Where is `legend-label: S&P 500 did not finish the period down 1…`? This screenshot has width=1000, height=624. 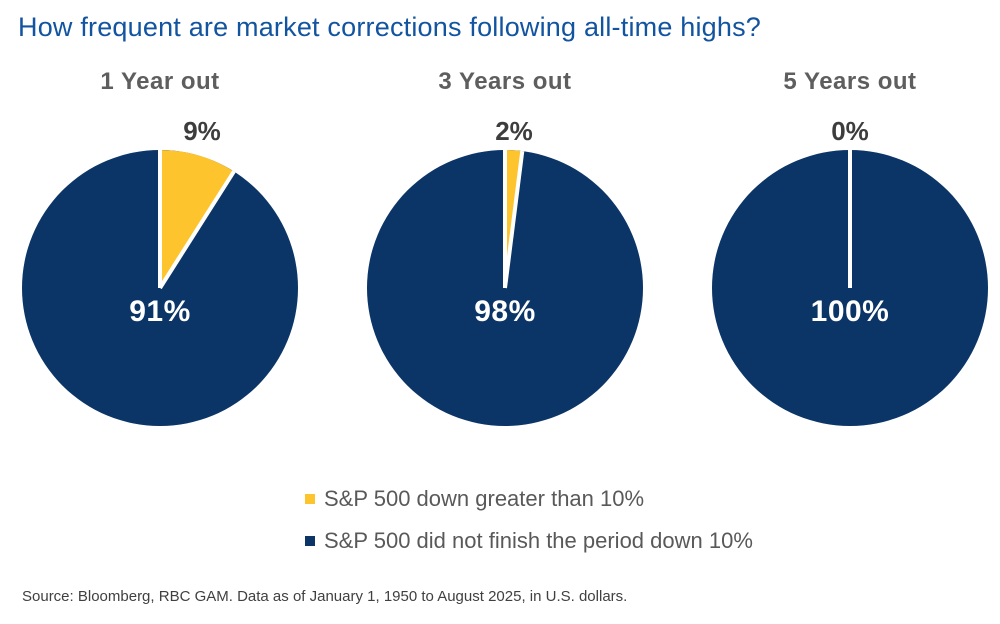 legend-label: S&P 500 did not finish the period down 1… is located at coordinates (538, 540).